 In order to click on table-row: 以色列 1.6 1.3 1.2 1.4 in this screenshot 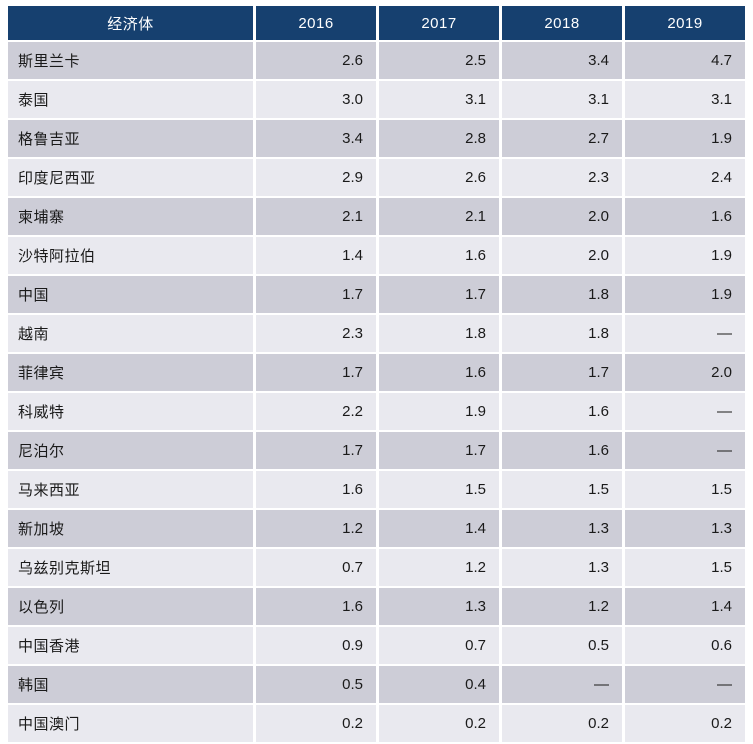, I will do `click(376, 606)`.